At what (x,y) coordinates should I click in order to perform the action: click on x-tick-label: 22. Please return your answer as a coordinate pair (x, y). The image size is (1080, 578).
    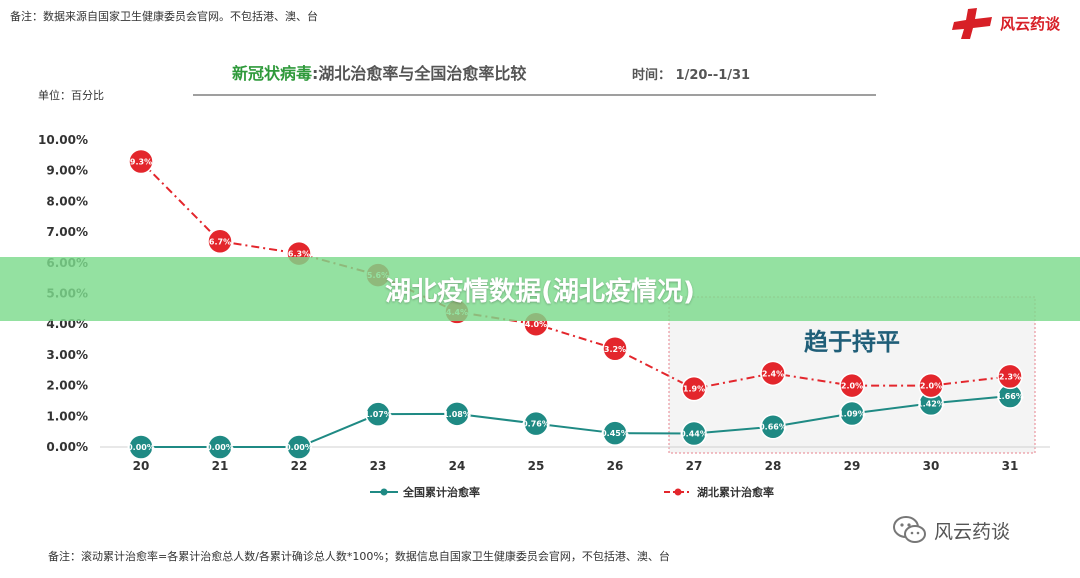
    Looking at the image, I should click on (299, 466).